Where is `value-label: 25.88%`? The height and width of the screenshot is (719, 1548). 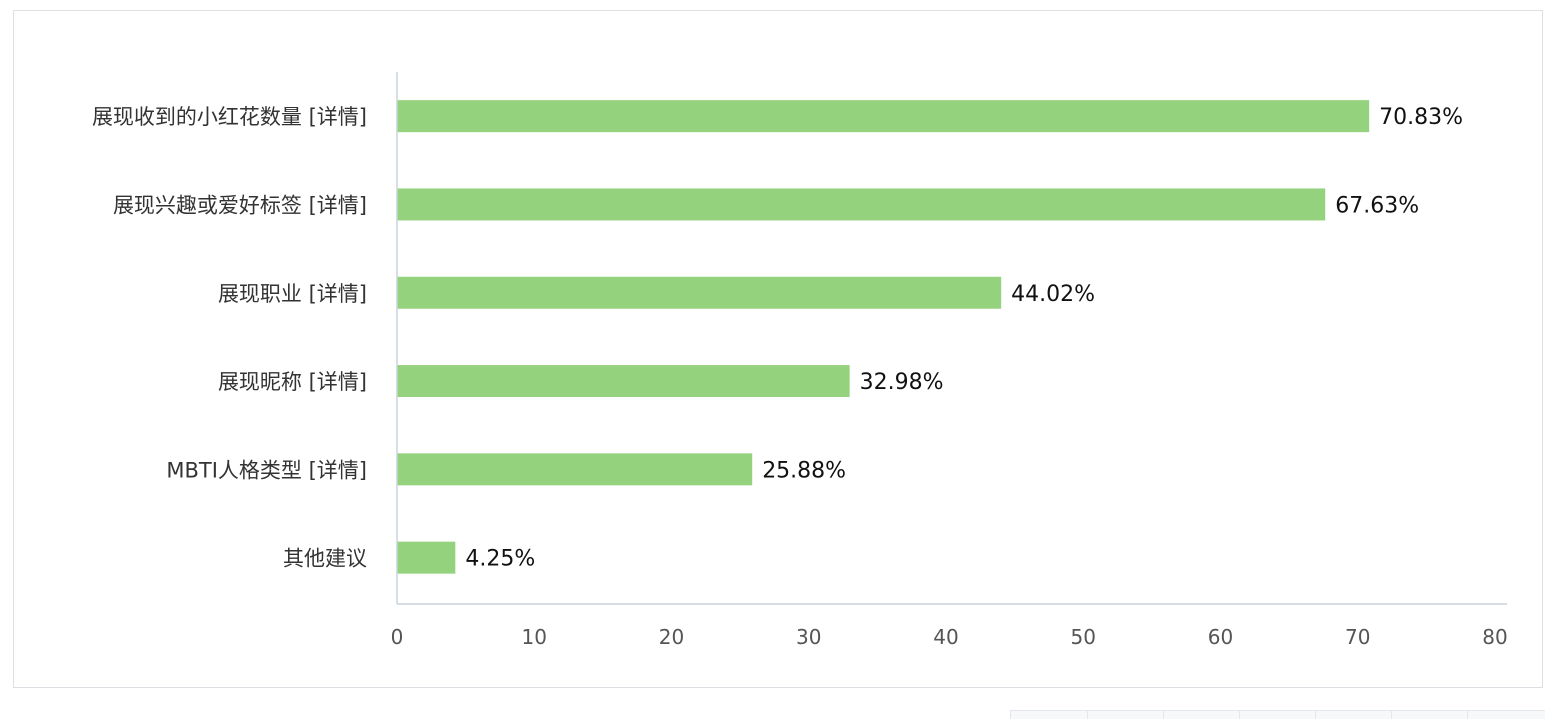 value-label: 25.88% is located at coordinates (804, 470).